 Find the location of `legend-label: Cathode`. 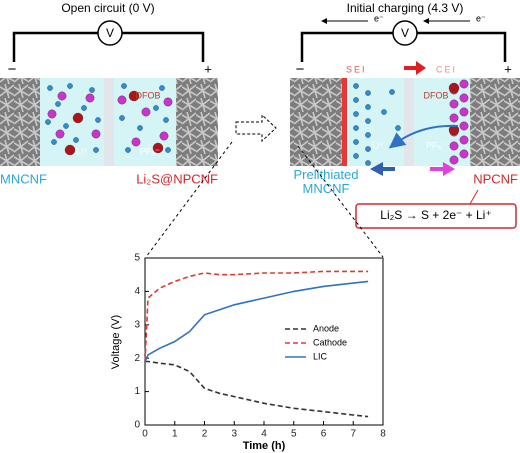

legend-label: Cathode is located at coordinates (330, 342).